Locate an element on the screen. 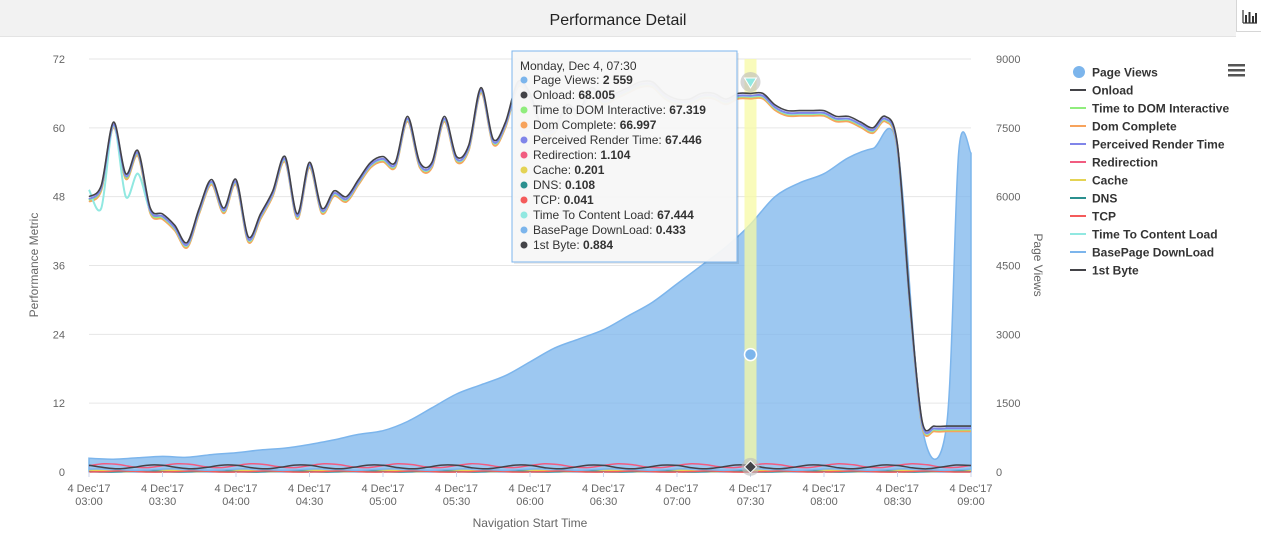 The height and width of the screenshot is (540, 1261). tooltip-row-value: 67.444 is located at coordinates (675, 215).